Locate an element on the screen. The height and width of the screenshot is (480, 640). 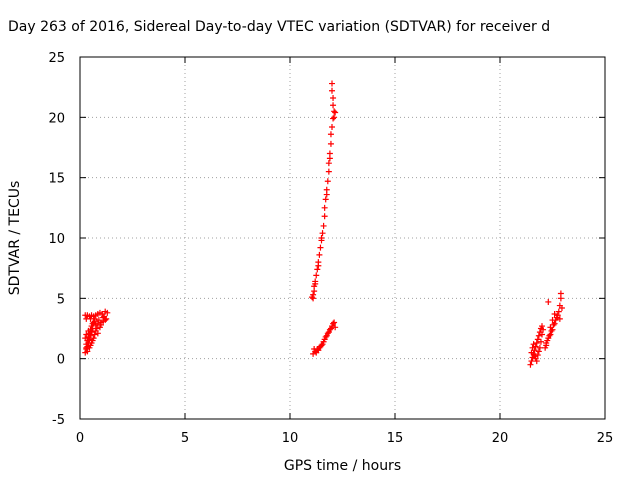
y-tick-label: 5 is located at coordinates (61, 299).